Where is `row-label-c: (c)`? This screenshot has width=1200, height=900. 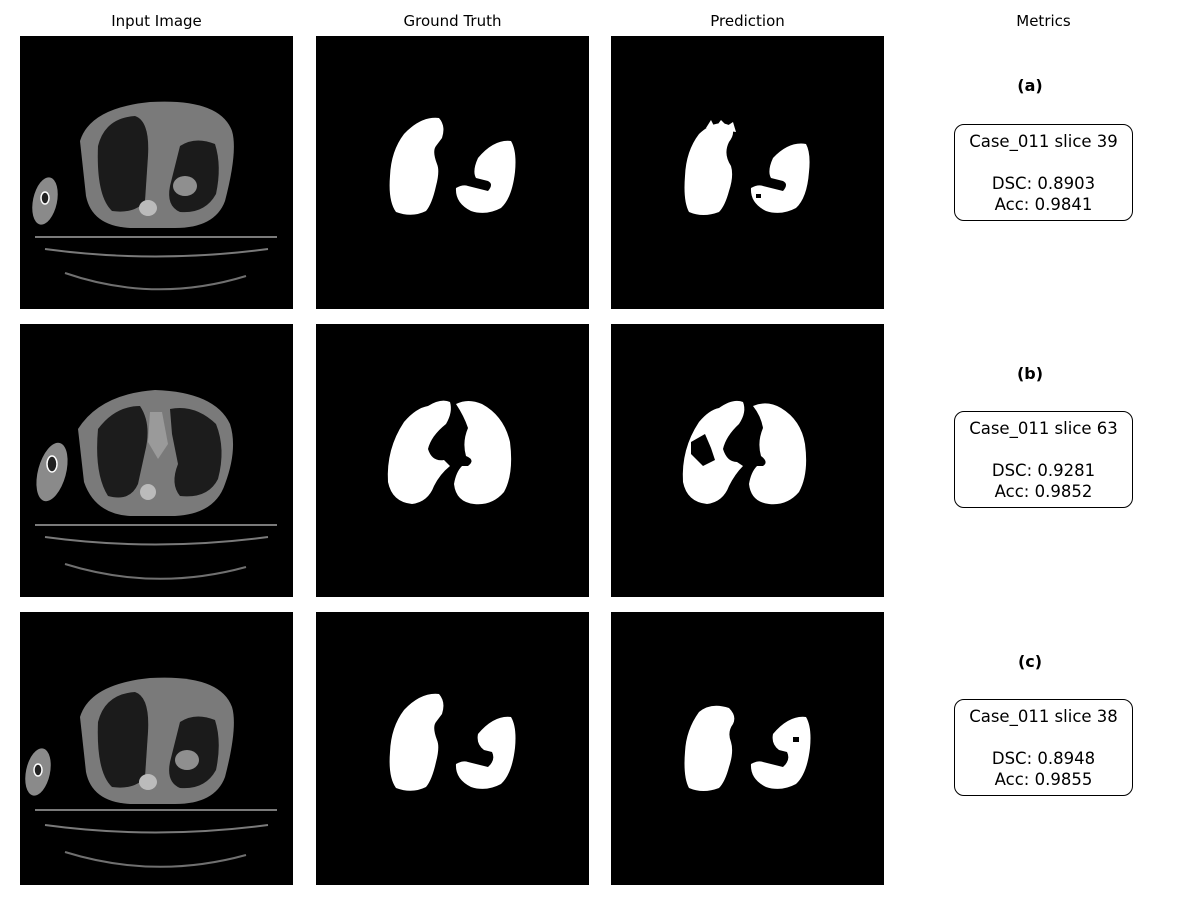 row-label-c: (c) is located at coordinates (1030, 661).